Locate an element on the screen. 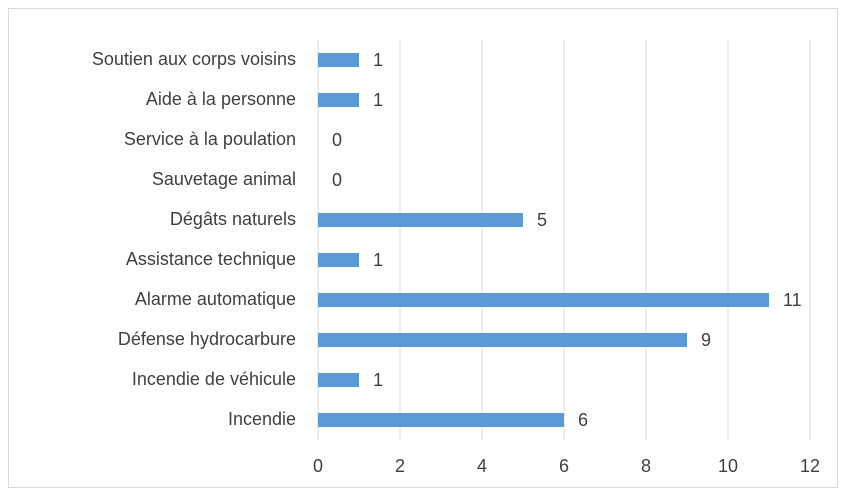 The width and height of the screenshot is (846, 496). x-tick-label: 12 is located at coordinates (810, 466).